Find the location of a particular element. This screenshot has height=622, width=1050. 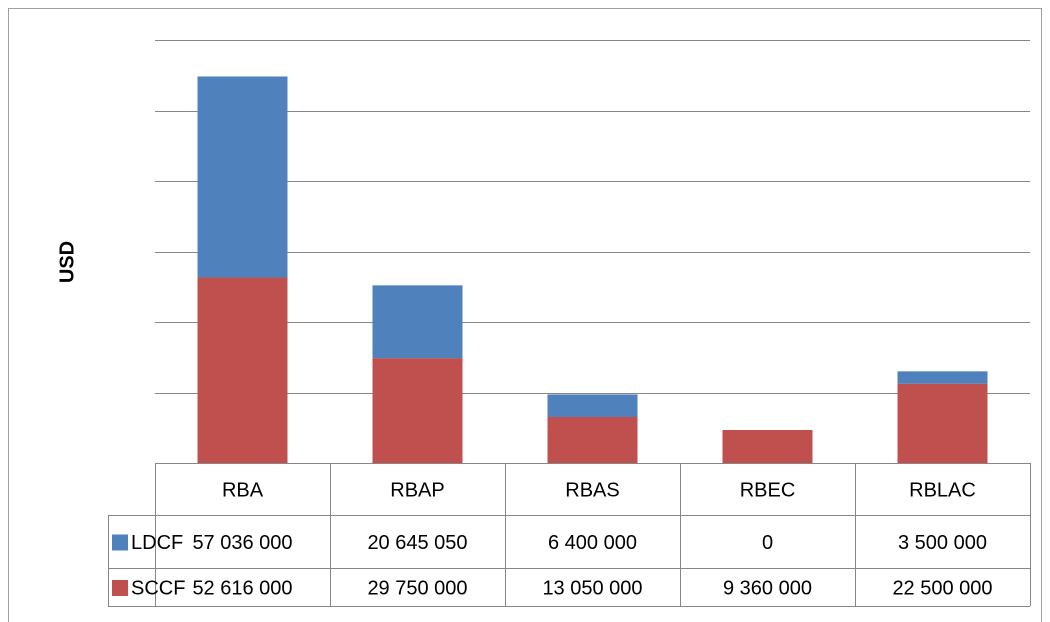

x-tick-label: RBAP is located at coordinates (417, 490).